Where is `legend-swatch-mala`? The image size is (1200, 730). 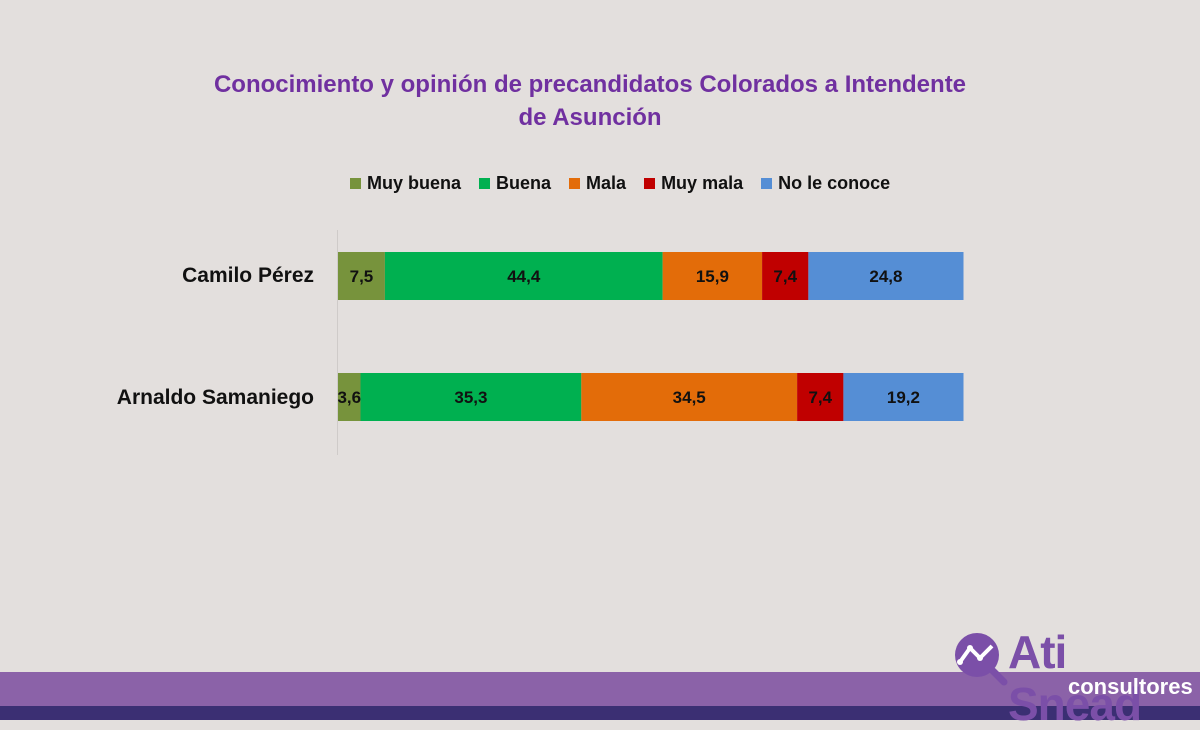 legend-swatch-mala is located at coordinates (575, 183).